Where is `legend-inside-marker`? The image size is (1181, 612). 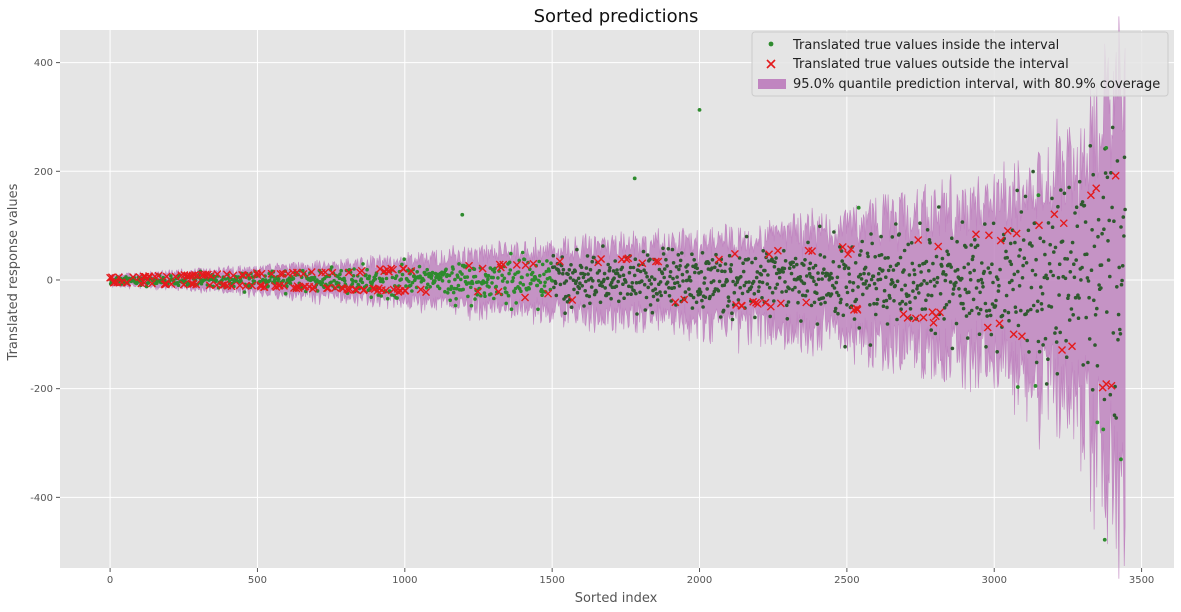
legend-inside-marker is located at coordinates (771, 44).